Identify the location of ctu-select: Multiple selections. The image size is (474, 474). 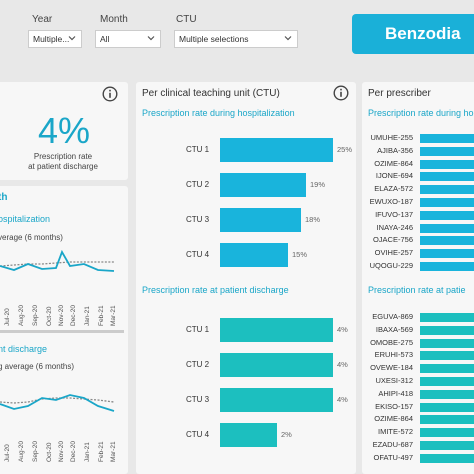
(236, 39).